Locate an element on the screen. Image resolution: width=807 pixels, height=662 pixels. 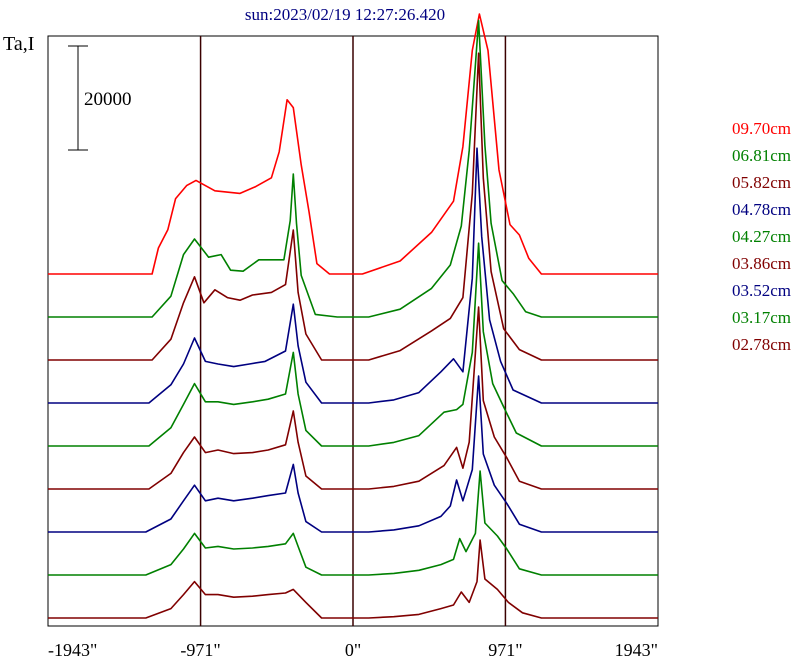
x-tick-label-1: -971" is located at coordinates (200, 650).